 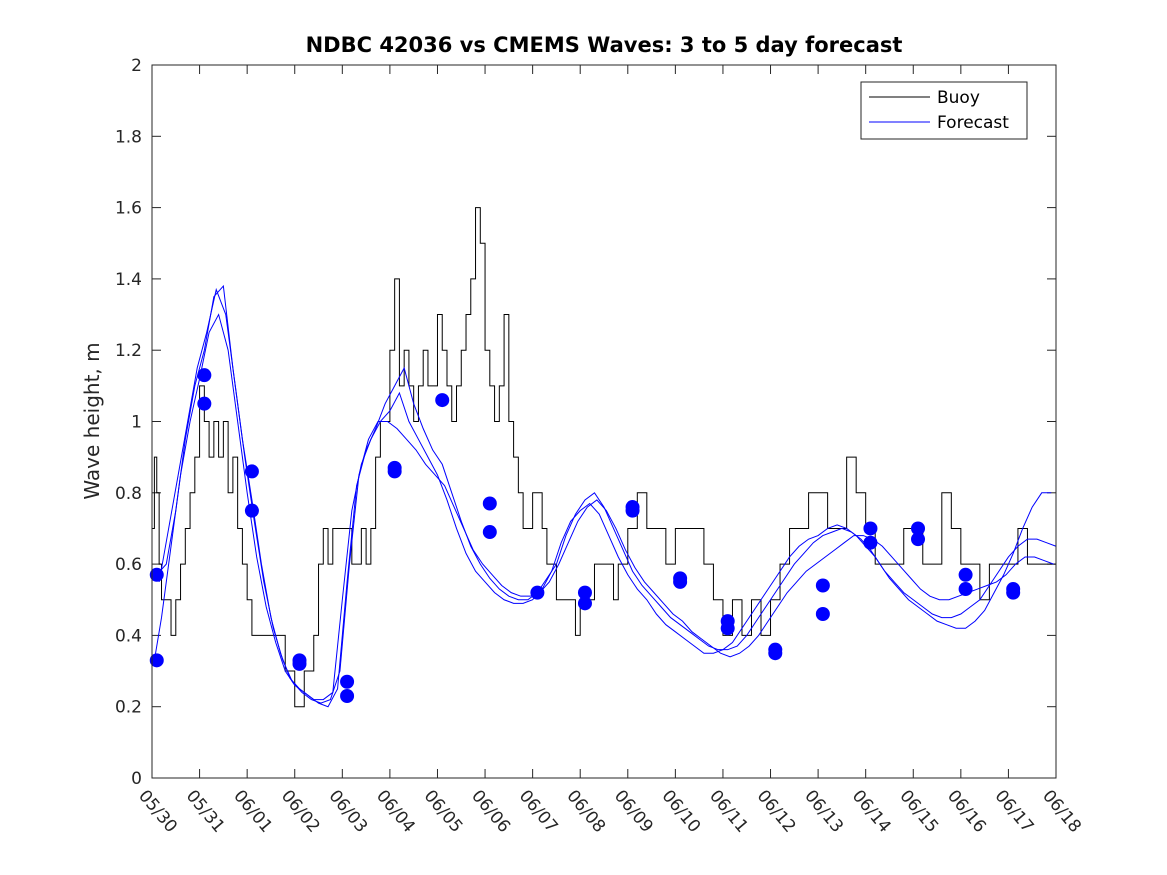 I want to click on y-tick-label: 2, so click(x=136, y=66).